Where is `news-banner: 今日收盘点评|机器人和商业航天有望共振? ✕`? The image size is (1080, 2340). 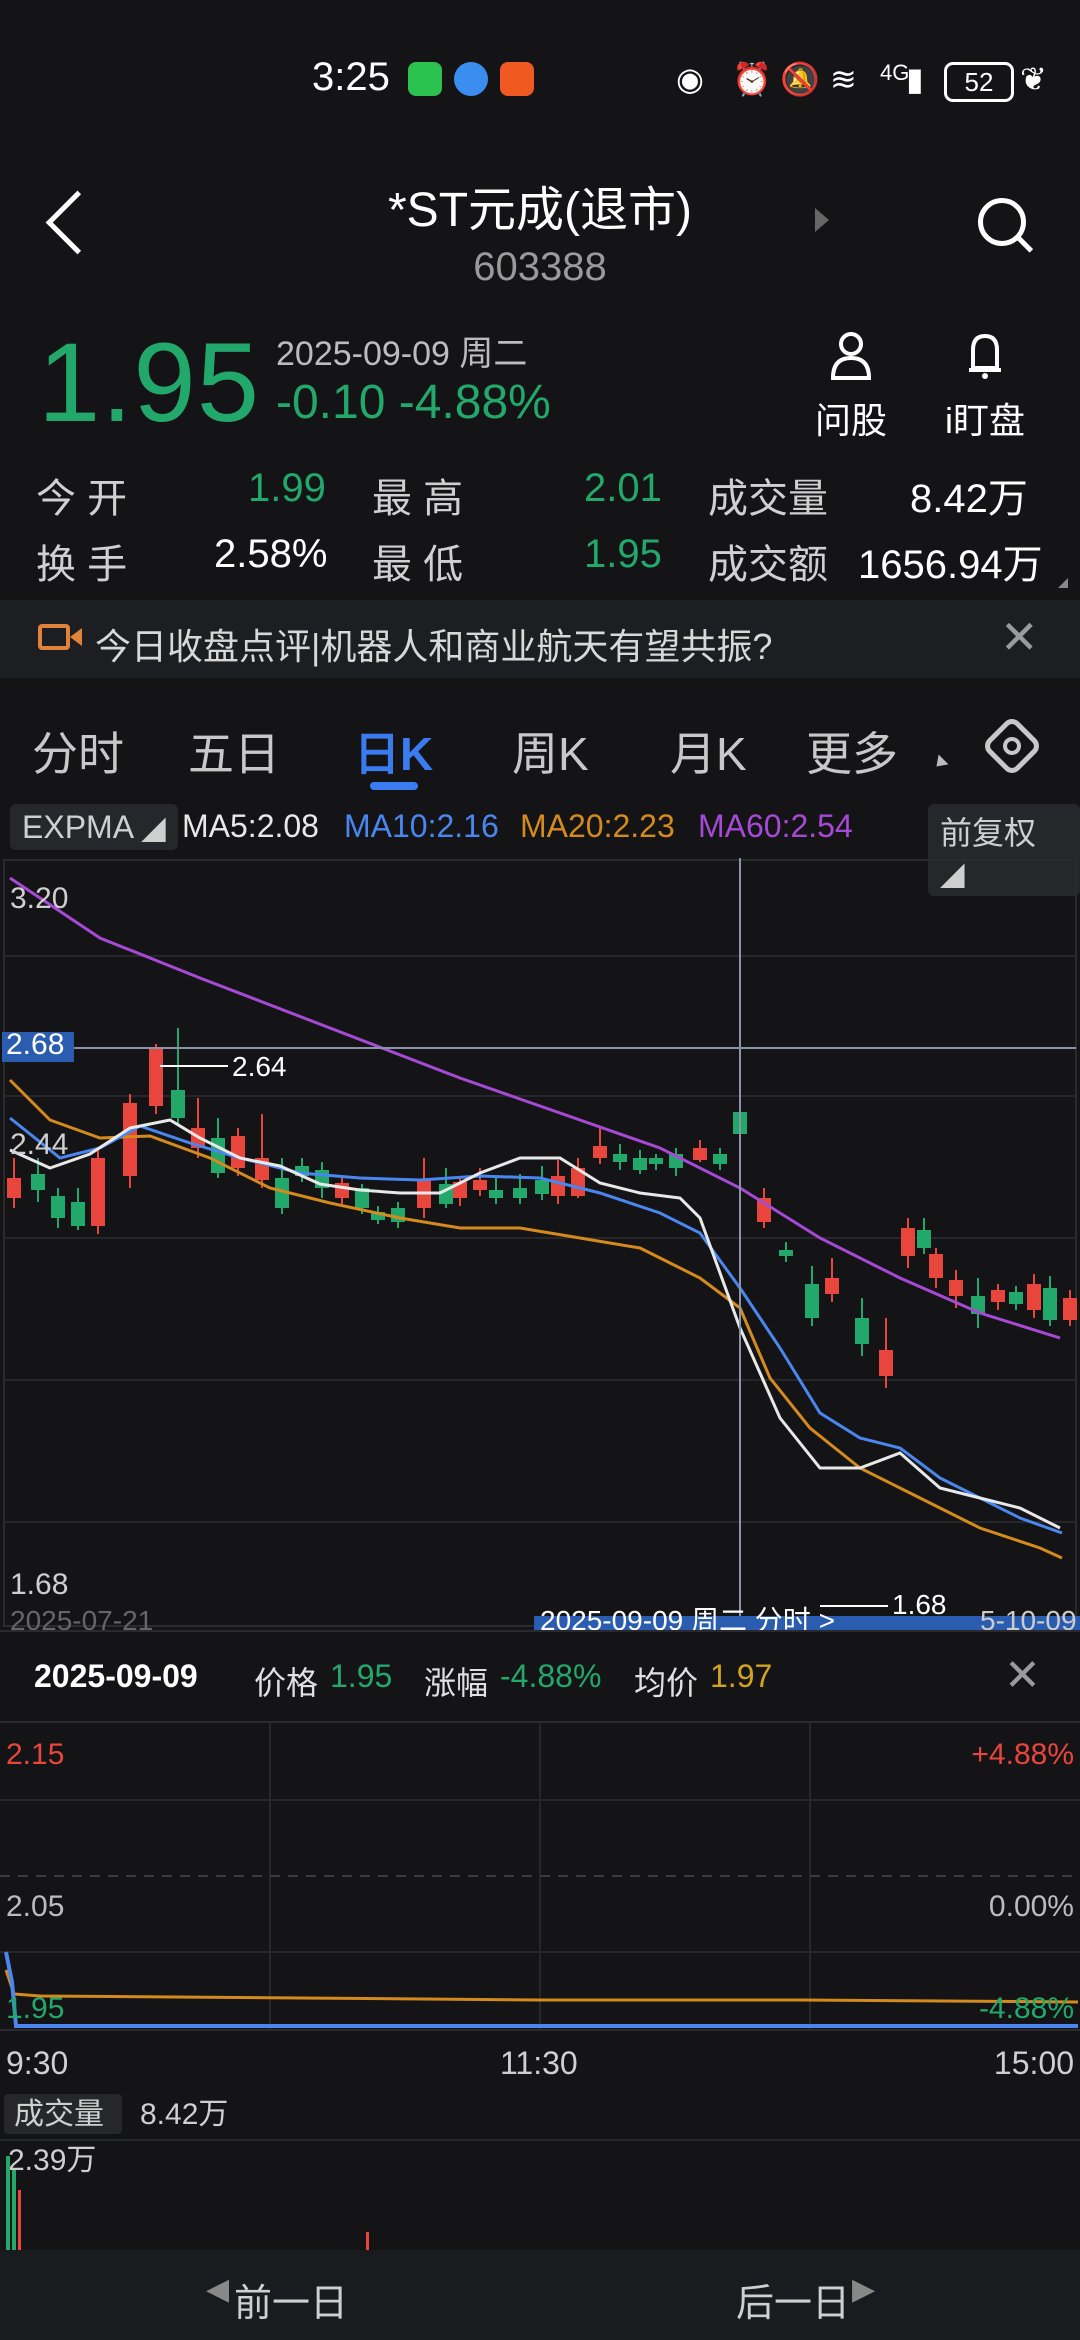 news-banner: 今日收盘点评|机器人和商业航天有望共振? ✕ is located at coordinates (540, 639).